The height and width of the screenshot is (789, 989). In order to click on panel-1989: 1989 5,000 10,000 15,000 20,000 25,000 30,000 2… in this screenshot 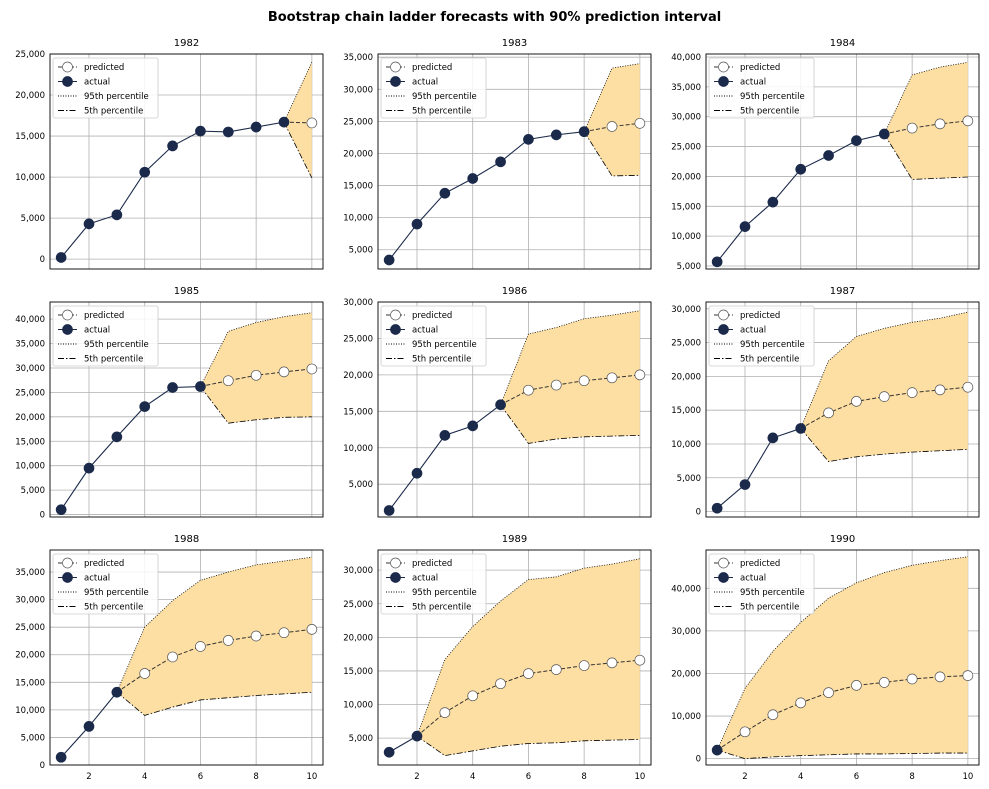, I will do `click(497, 658)`.